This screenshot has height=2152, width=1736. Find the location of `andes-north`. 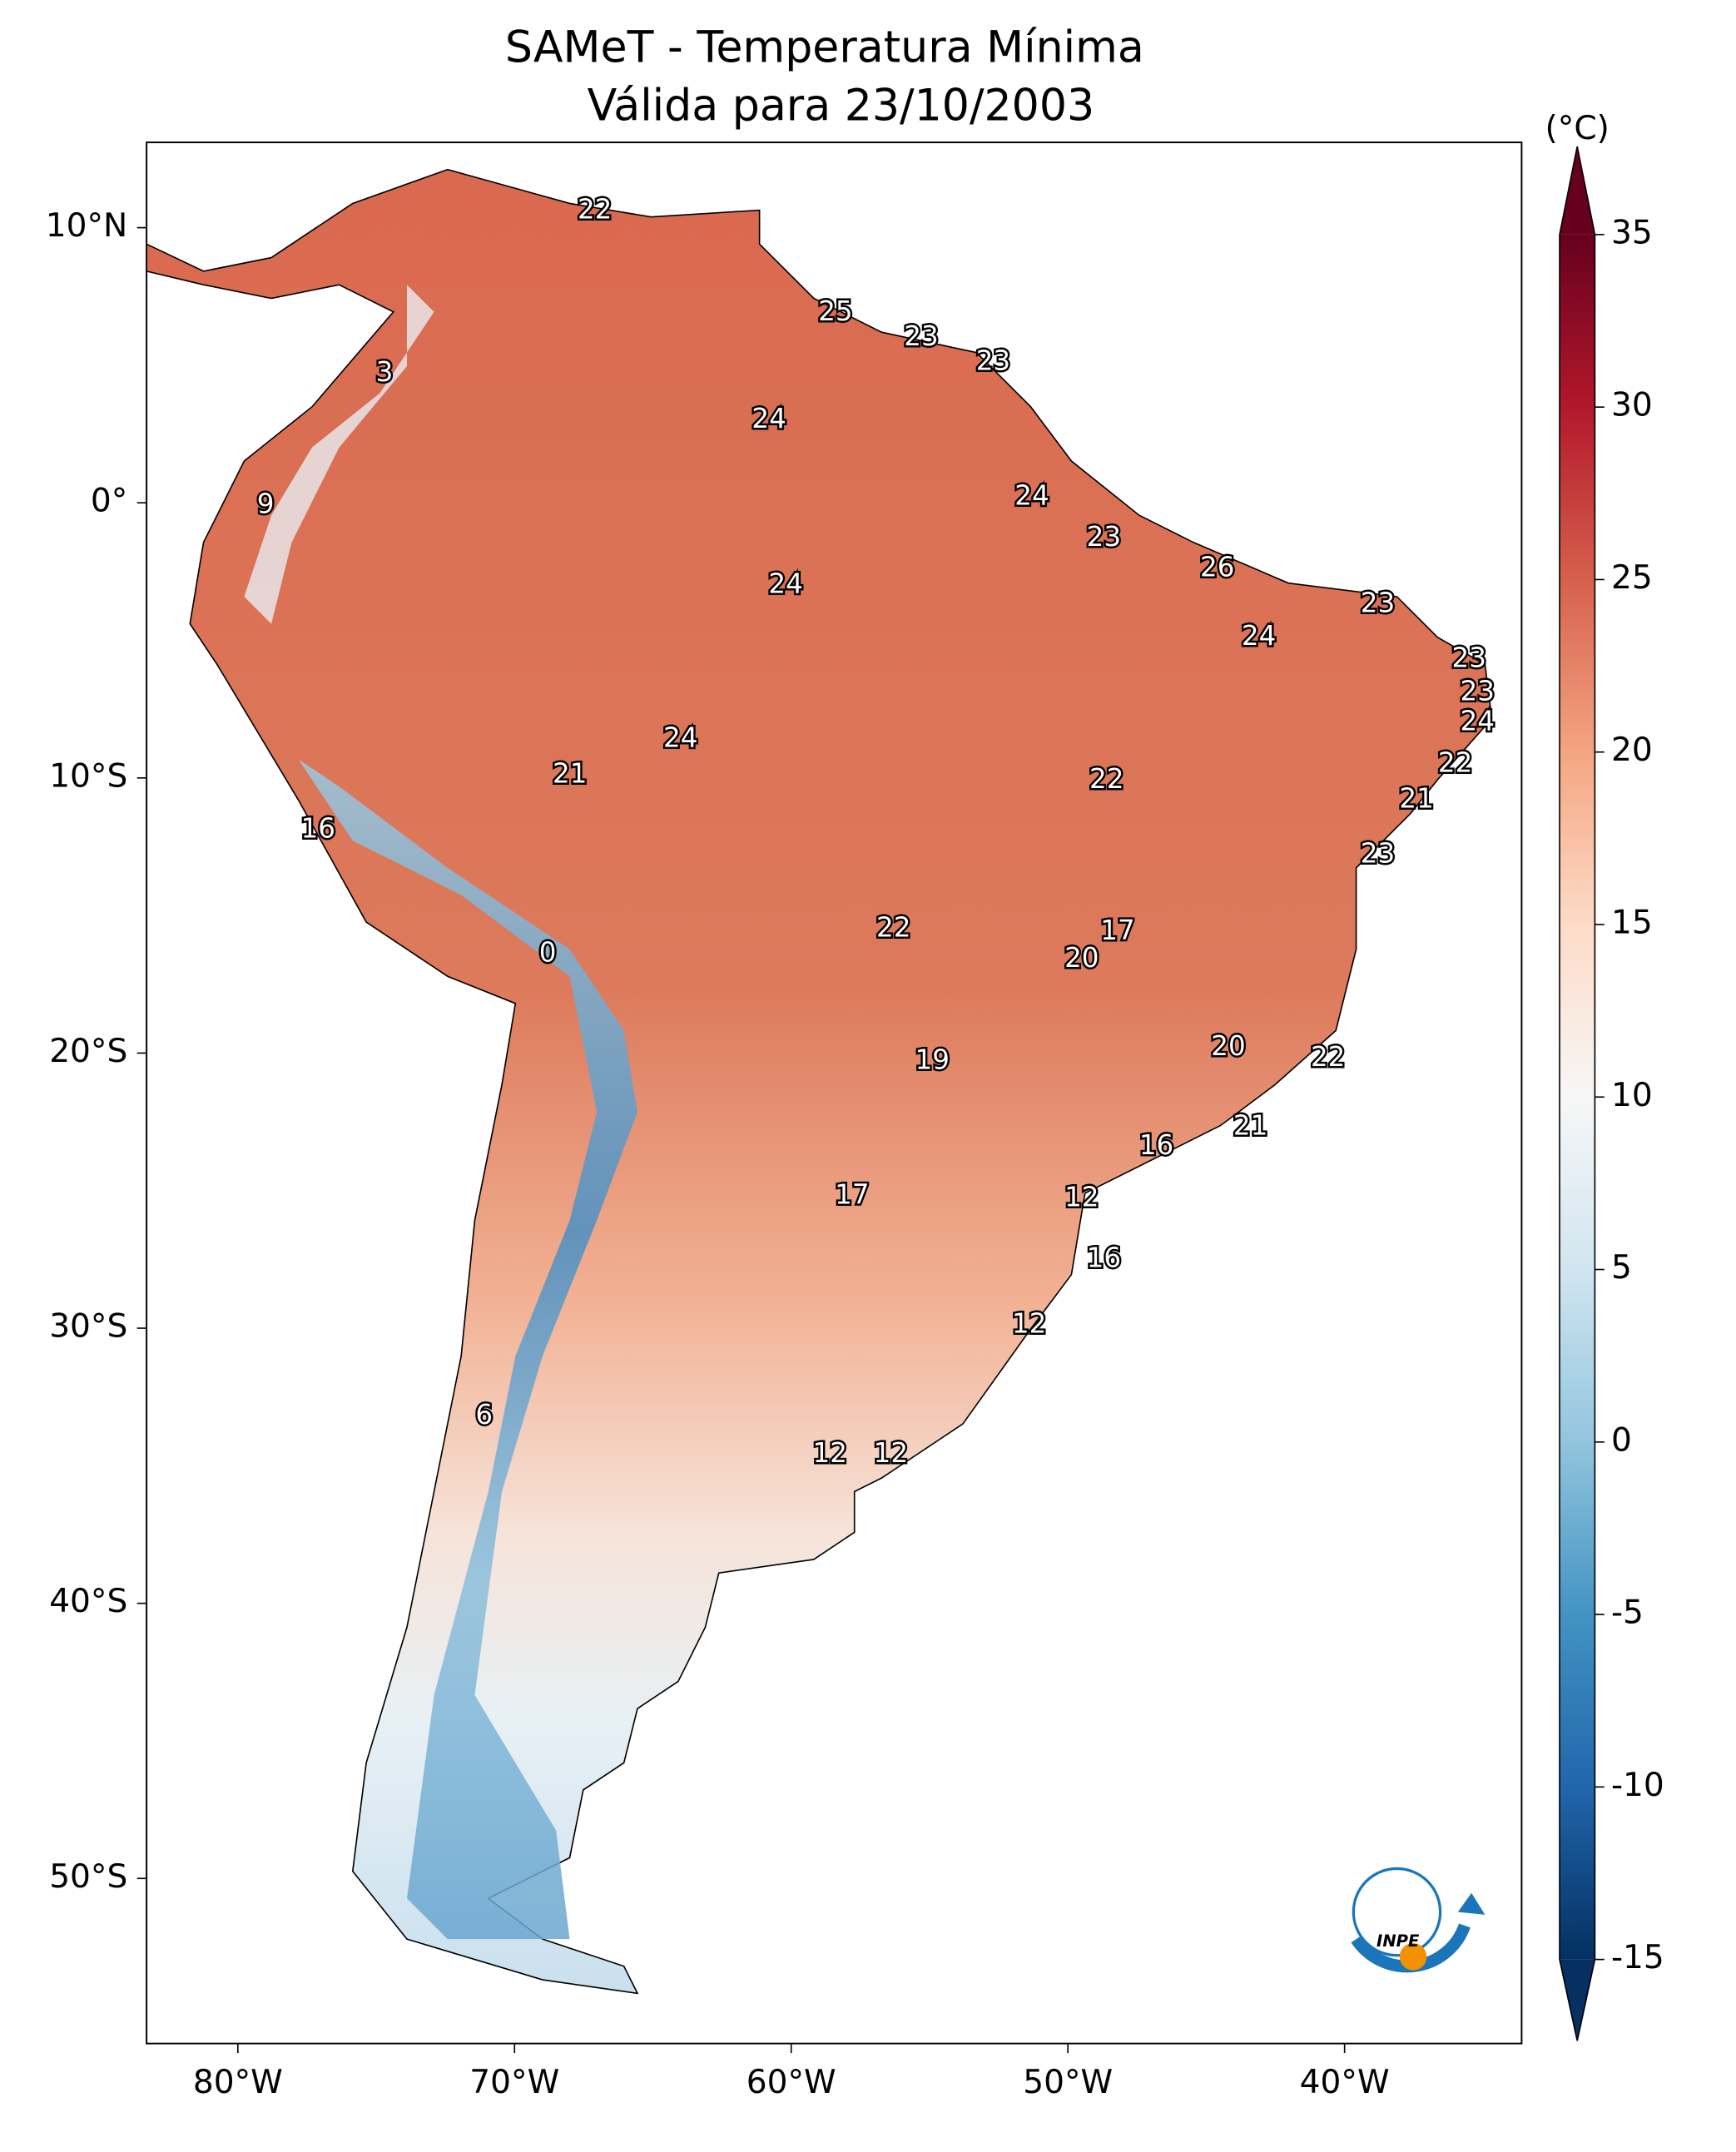

andes-north is located at coordinates (339, 454).